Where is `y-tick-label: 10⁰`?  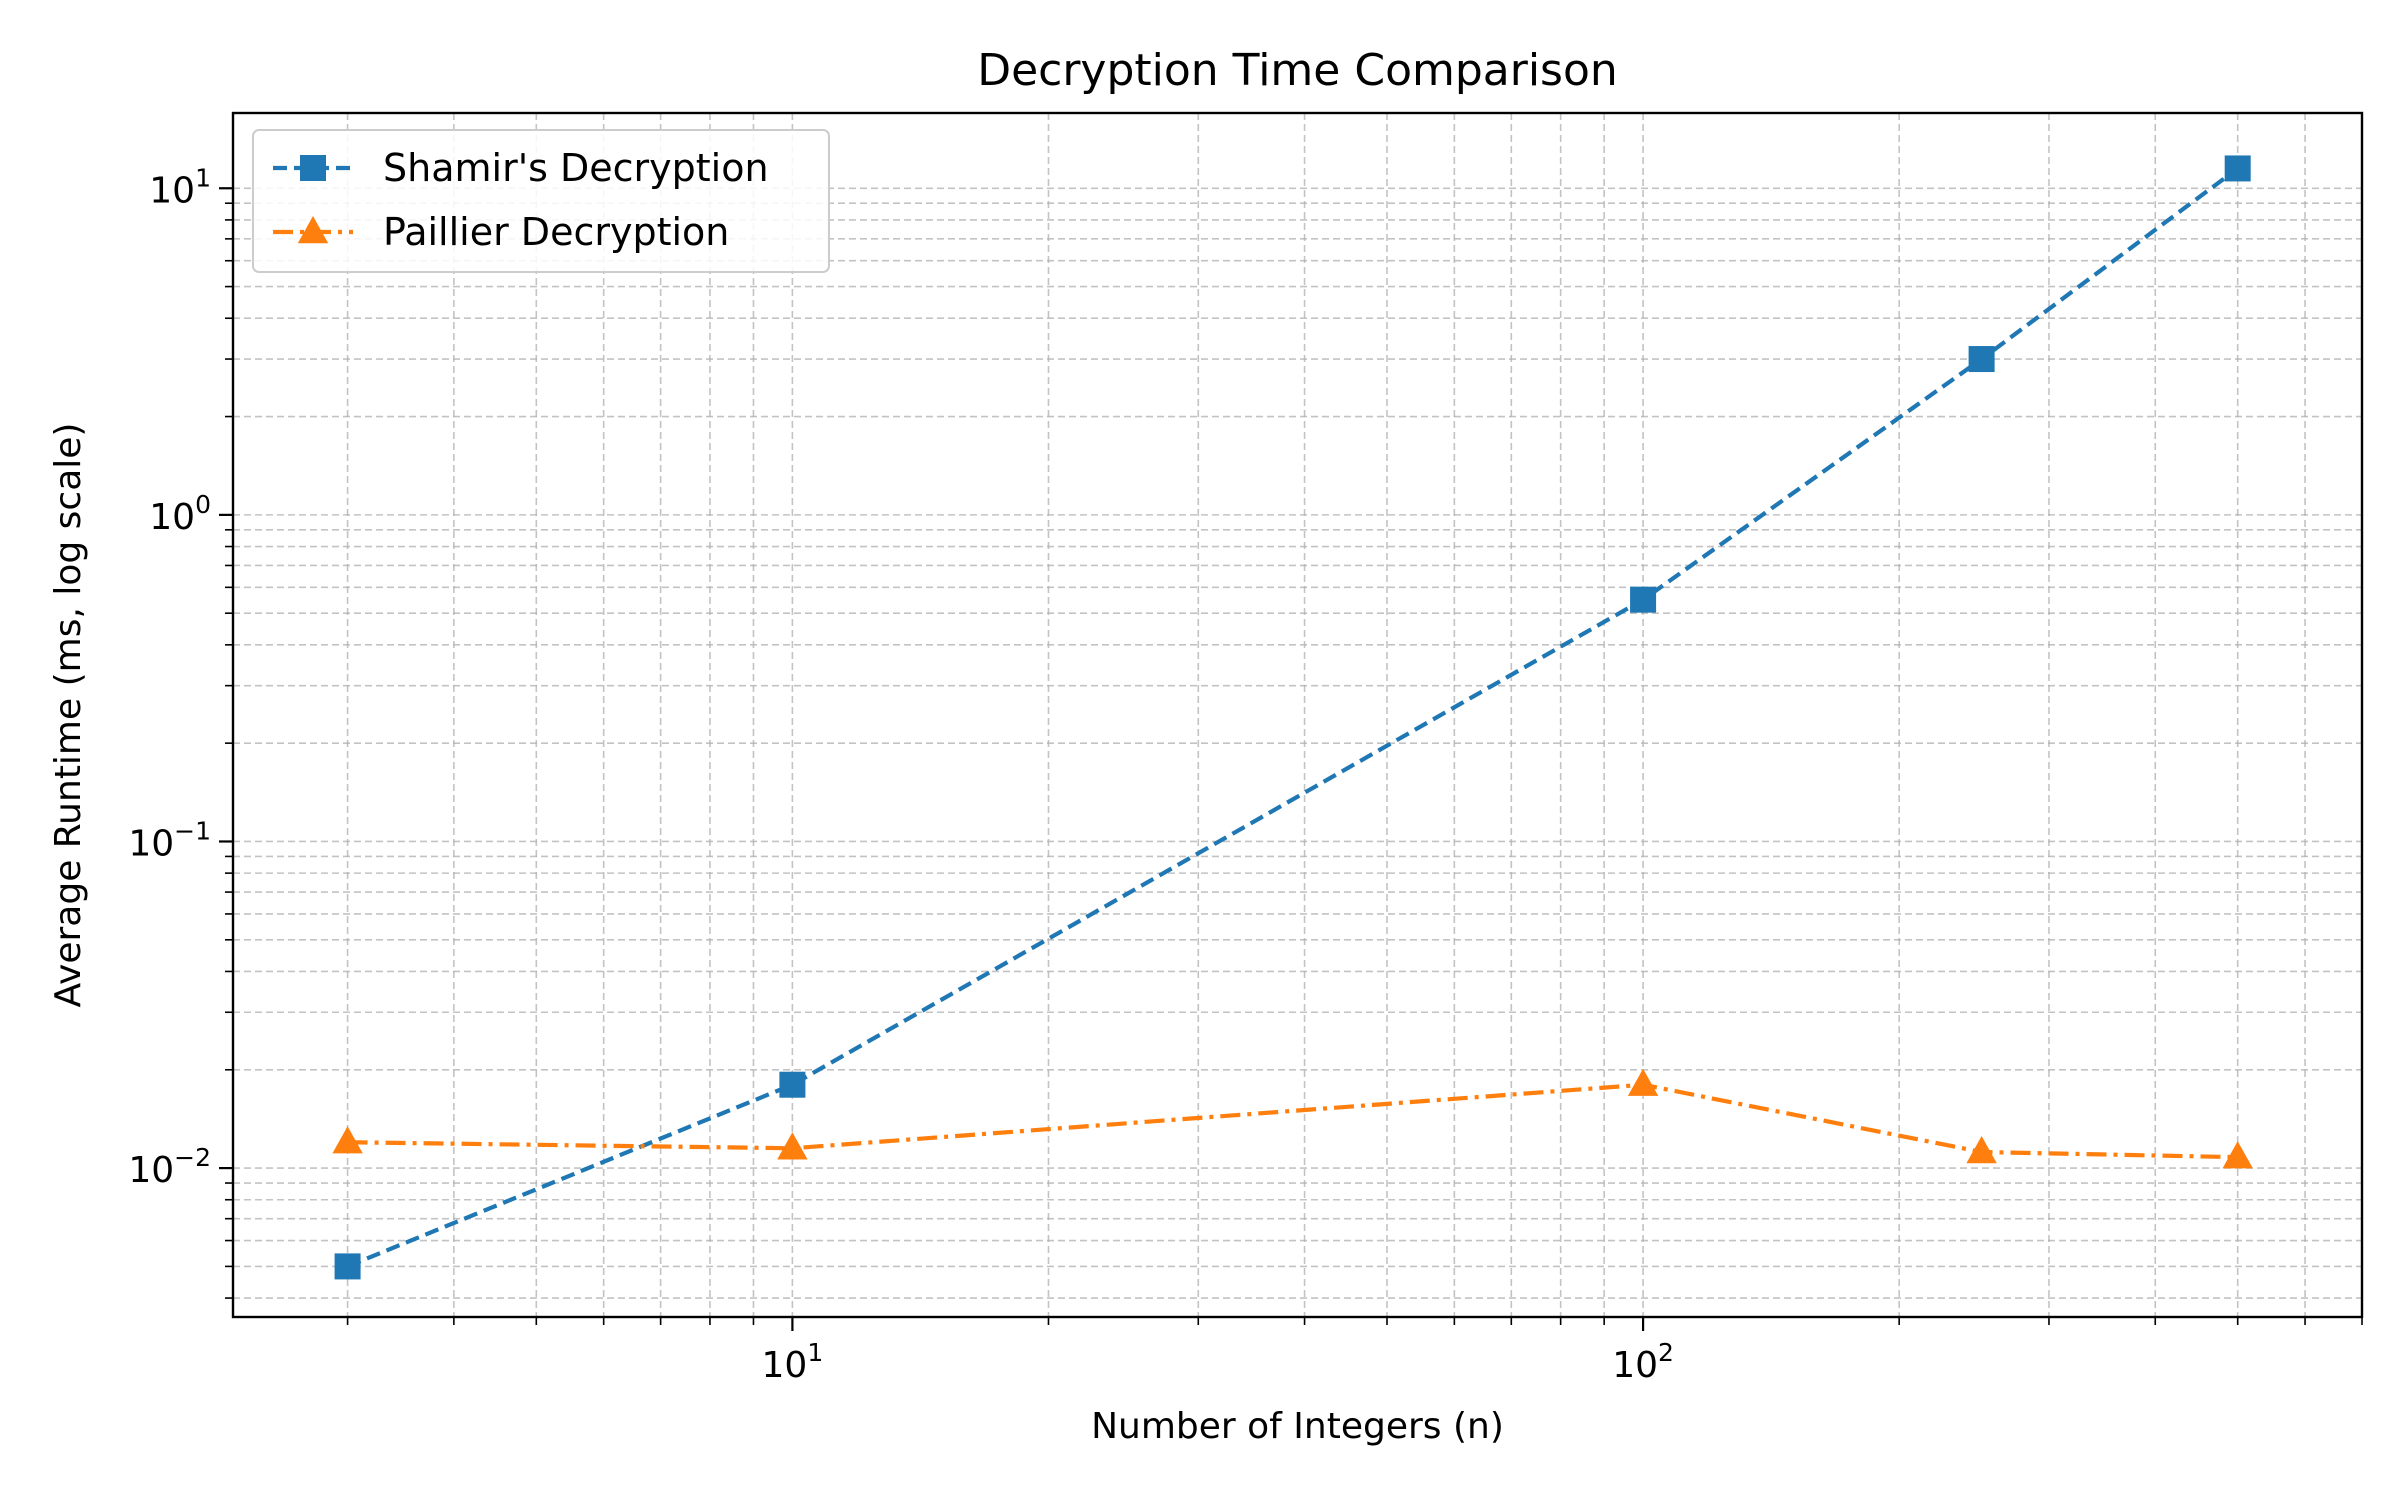 y-tick-label: 10⁰ is located at coordinates (180, 514).